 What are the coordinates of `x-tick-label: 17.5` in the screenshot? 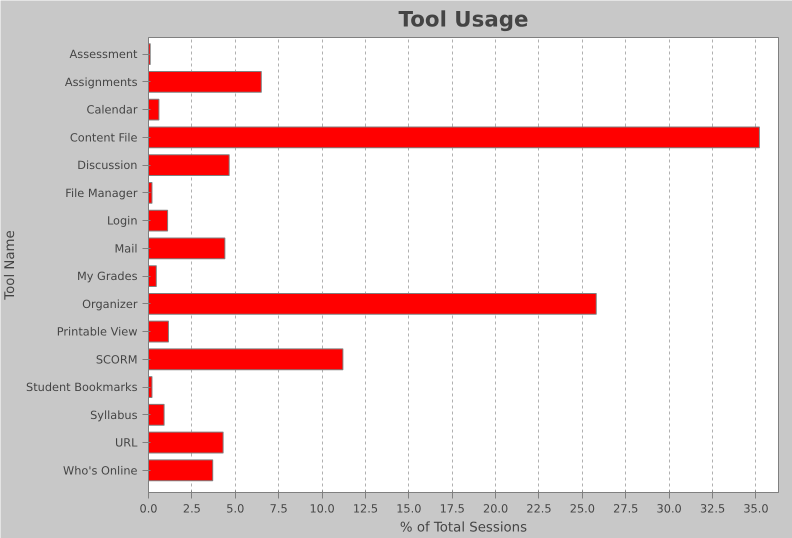 It's located at (452, 509).